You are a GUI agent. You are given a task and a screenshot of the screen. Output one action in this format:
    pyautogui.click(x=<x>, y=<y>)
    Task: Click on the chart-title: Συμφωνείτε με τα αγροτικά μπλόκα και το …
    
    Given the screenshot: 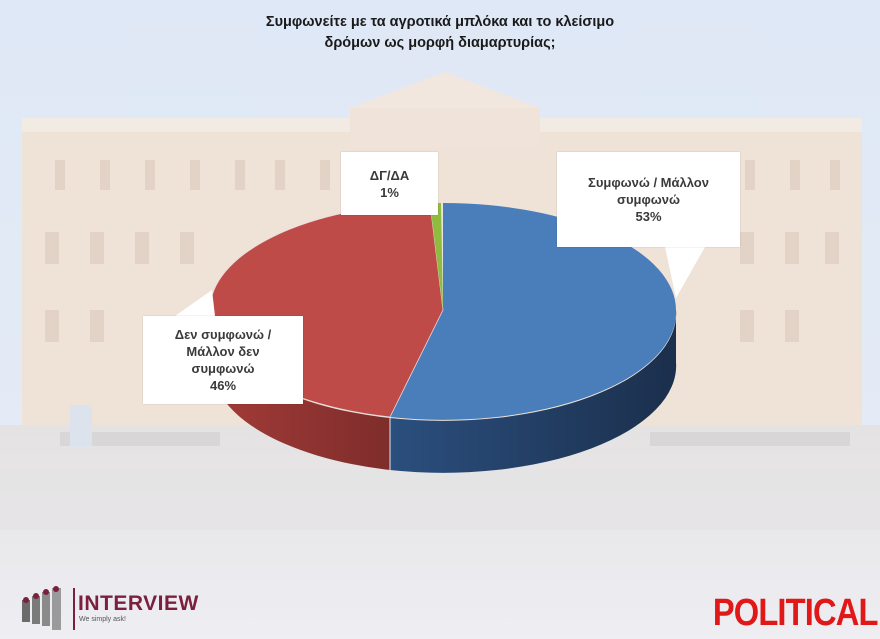 What is the action you would take?
    pyautogui.click(x=440, y=33)
    